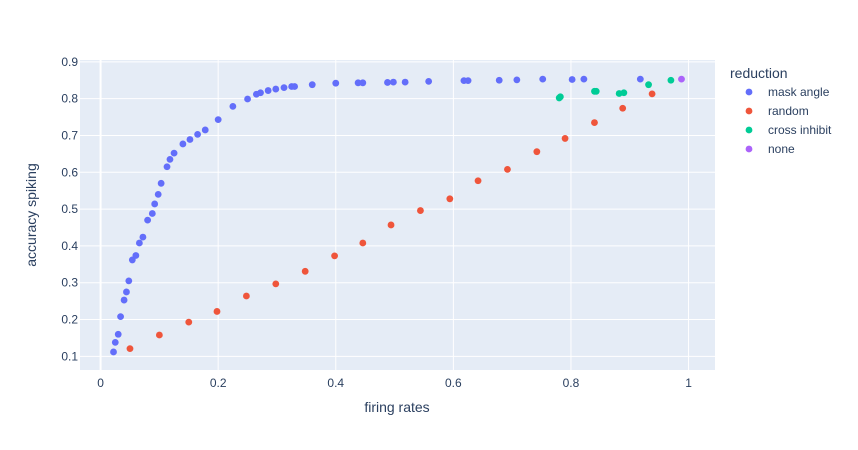  What do you see at coordinates (396, 407) in the screenshot?
I see `x-axis-title: firing rates` at bounding box center [396, 407].